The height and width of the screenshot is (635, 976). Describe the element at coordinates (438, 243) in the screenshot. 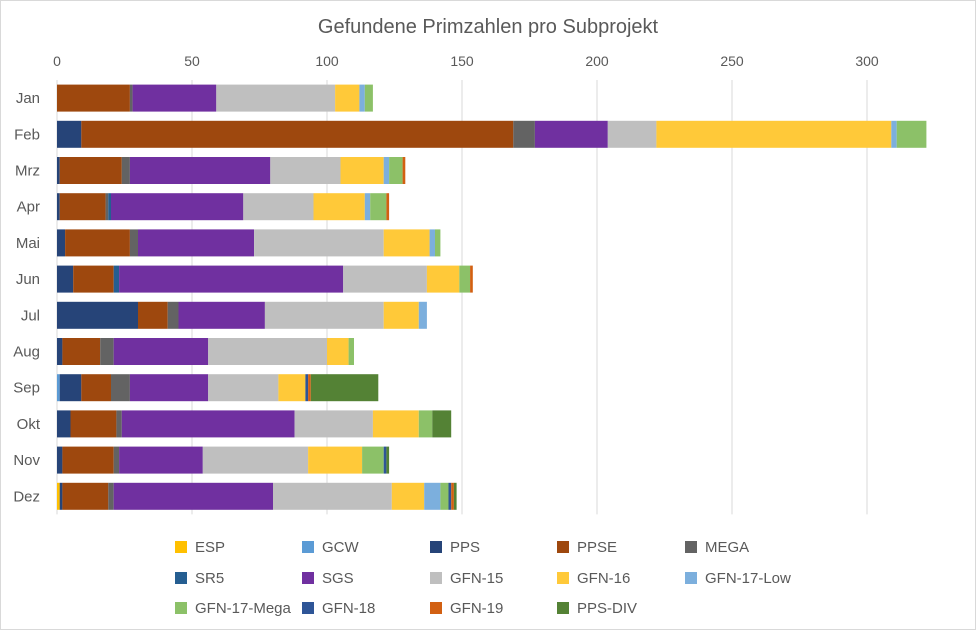

I see `bar-segment-gfn-17-mega-mai` at that location.